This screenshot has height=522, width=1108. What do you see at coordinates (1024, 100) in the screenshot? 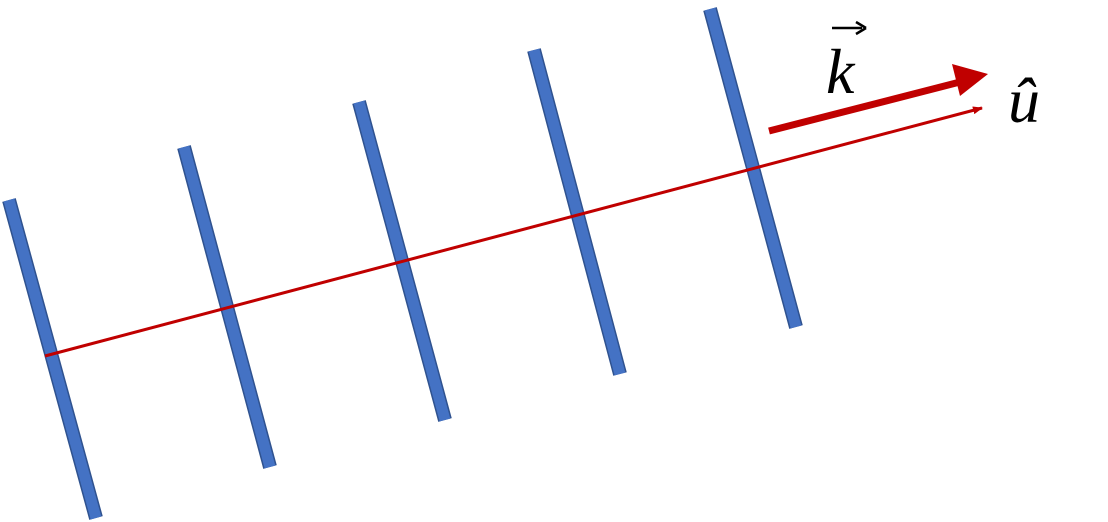
I see `unit-vector-label: û` at bounding box center [1024, 100].